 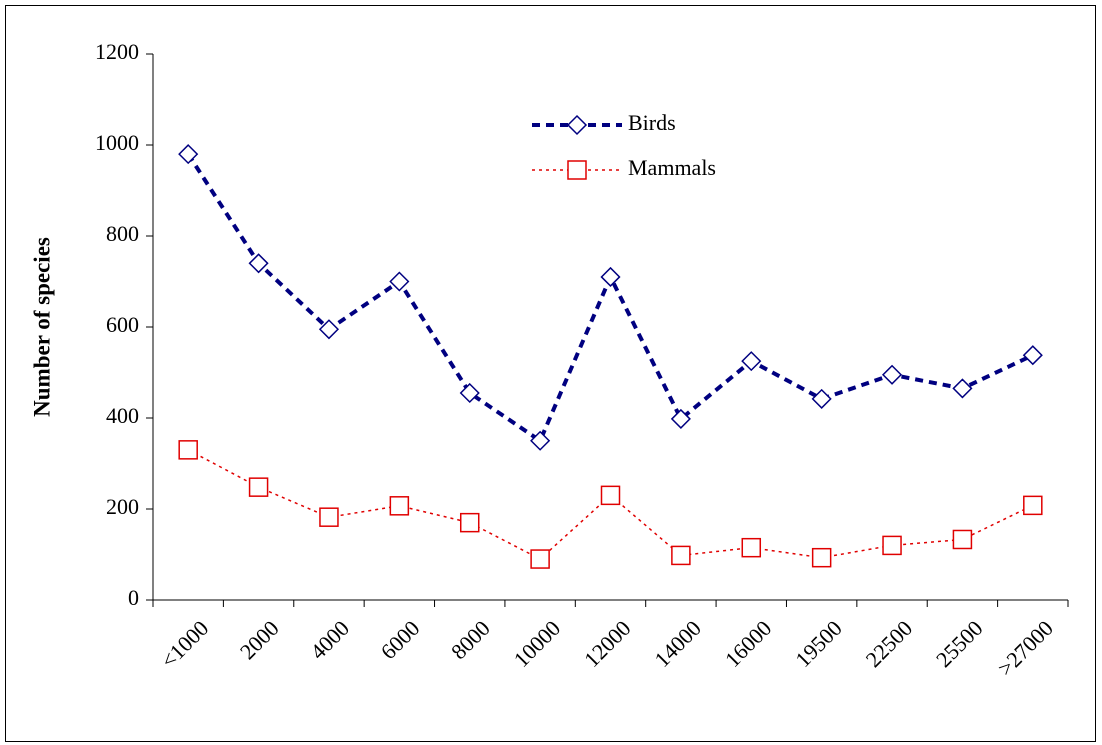 I want to click on x-tick-label: 19500, so click(x=818, y=643).